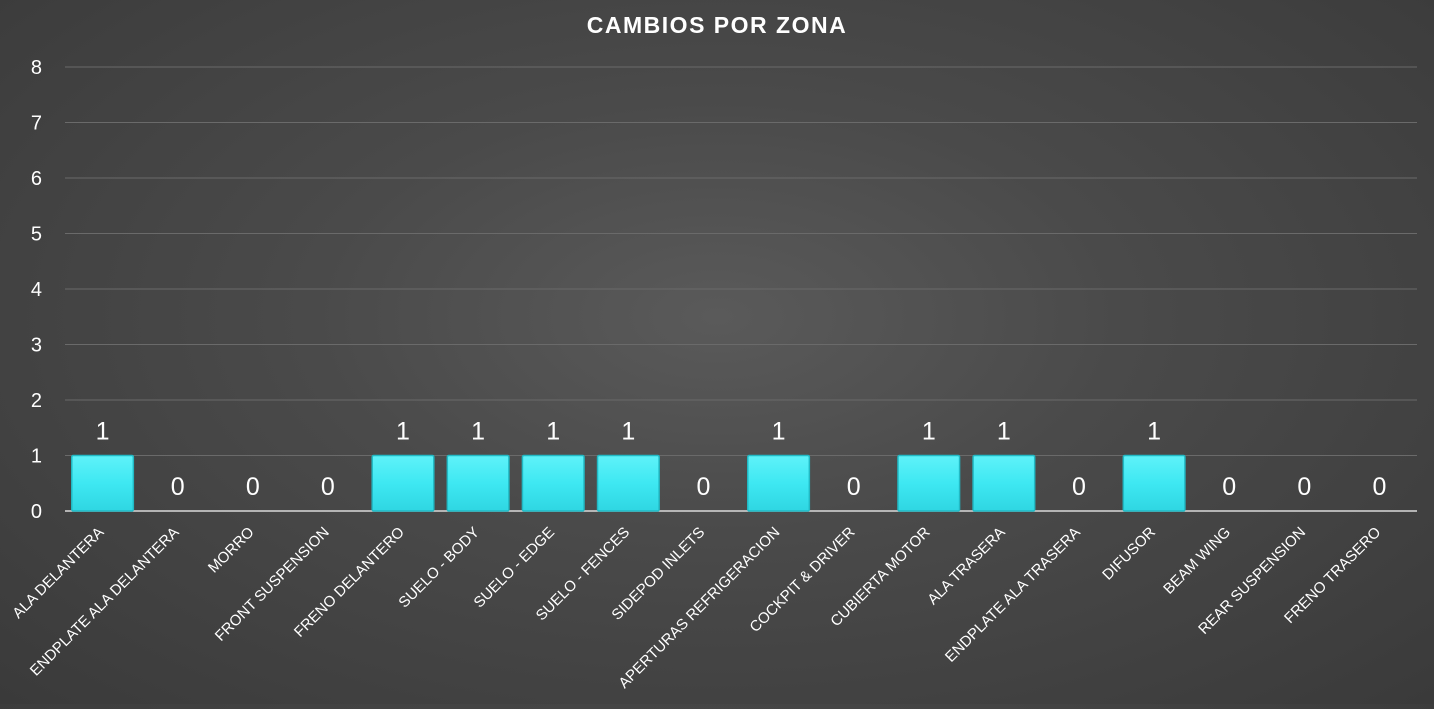 This screenshot has height=709, width=1434. What do you see at coordinates (966, 566) in the screenshot?
I see `x-tick-label: ALA TRASERA` at bounding box center [966, 566].